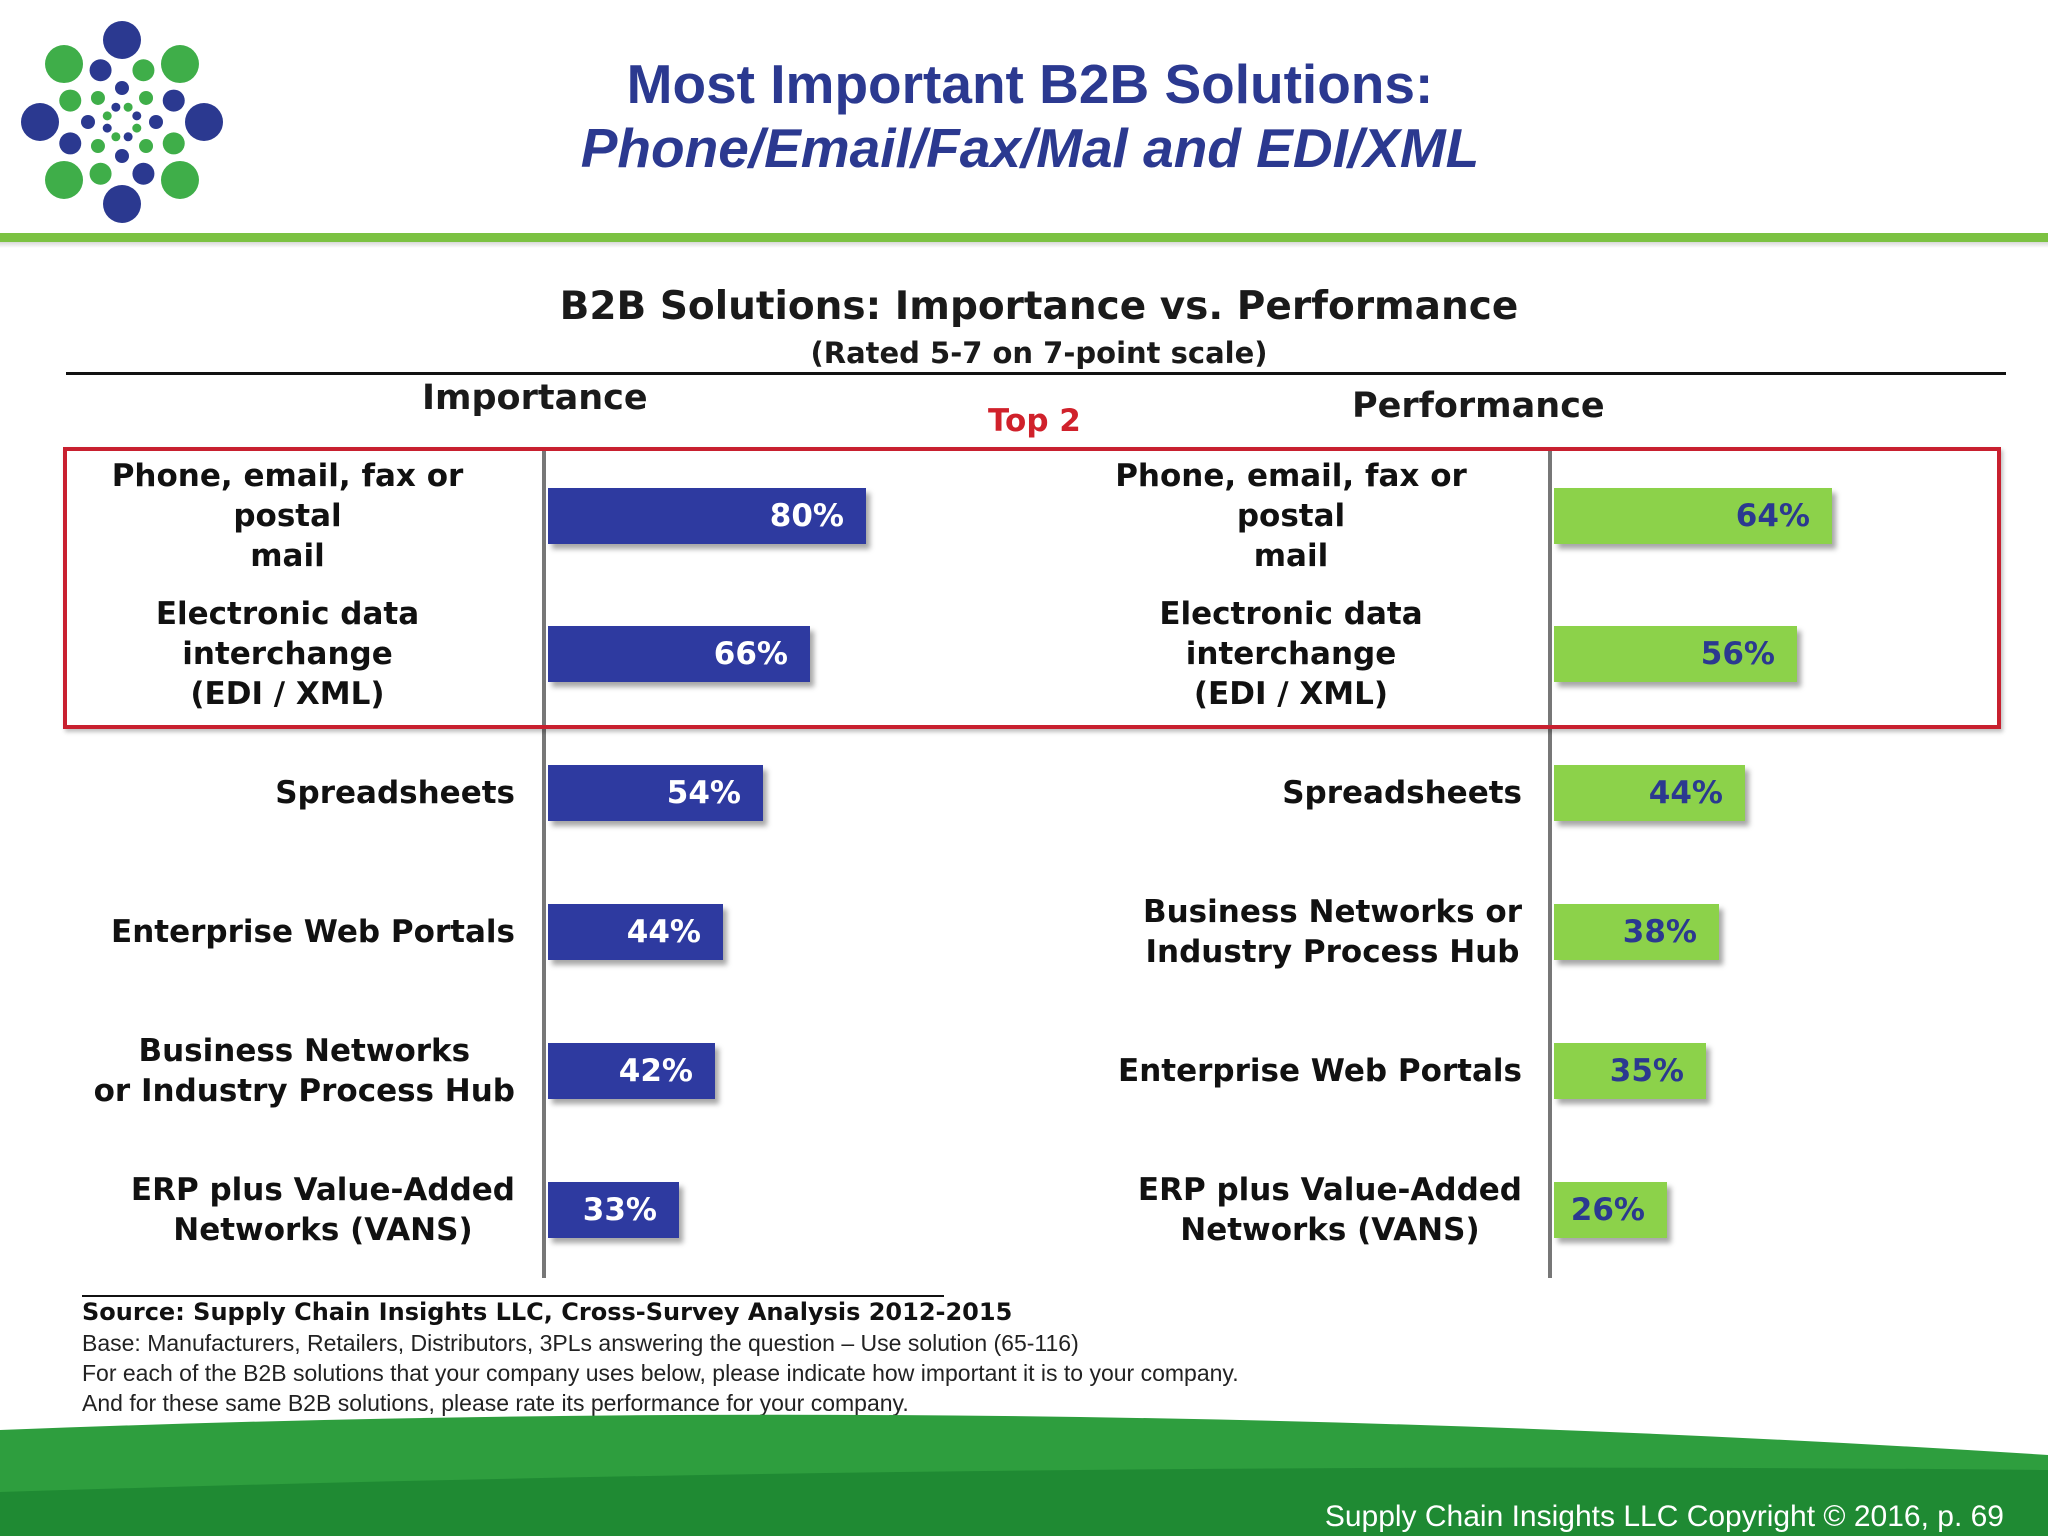  I want to click on performance-category-label-line: Spreadsheets, so click(1402, 793).